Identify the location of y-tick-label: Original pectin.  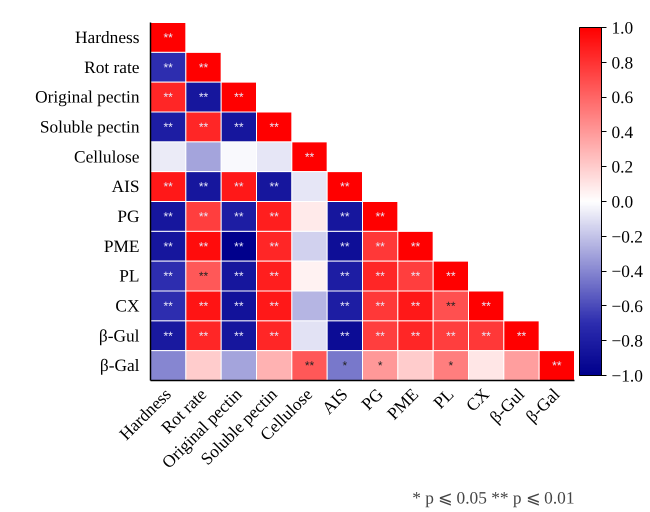
(87, 97).